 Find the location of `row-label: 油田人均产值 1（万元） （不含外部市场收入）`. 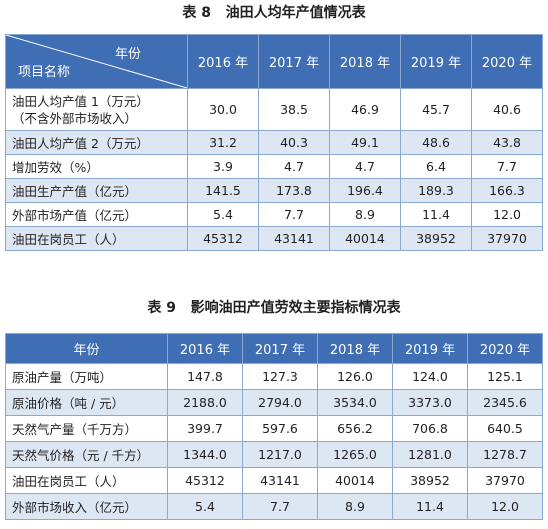

row-label: 油田人均产值 1（万元） （不含外部市场收入） is located at coordinates (96, 109).